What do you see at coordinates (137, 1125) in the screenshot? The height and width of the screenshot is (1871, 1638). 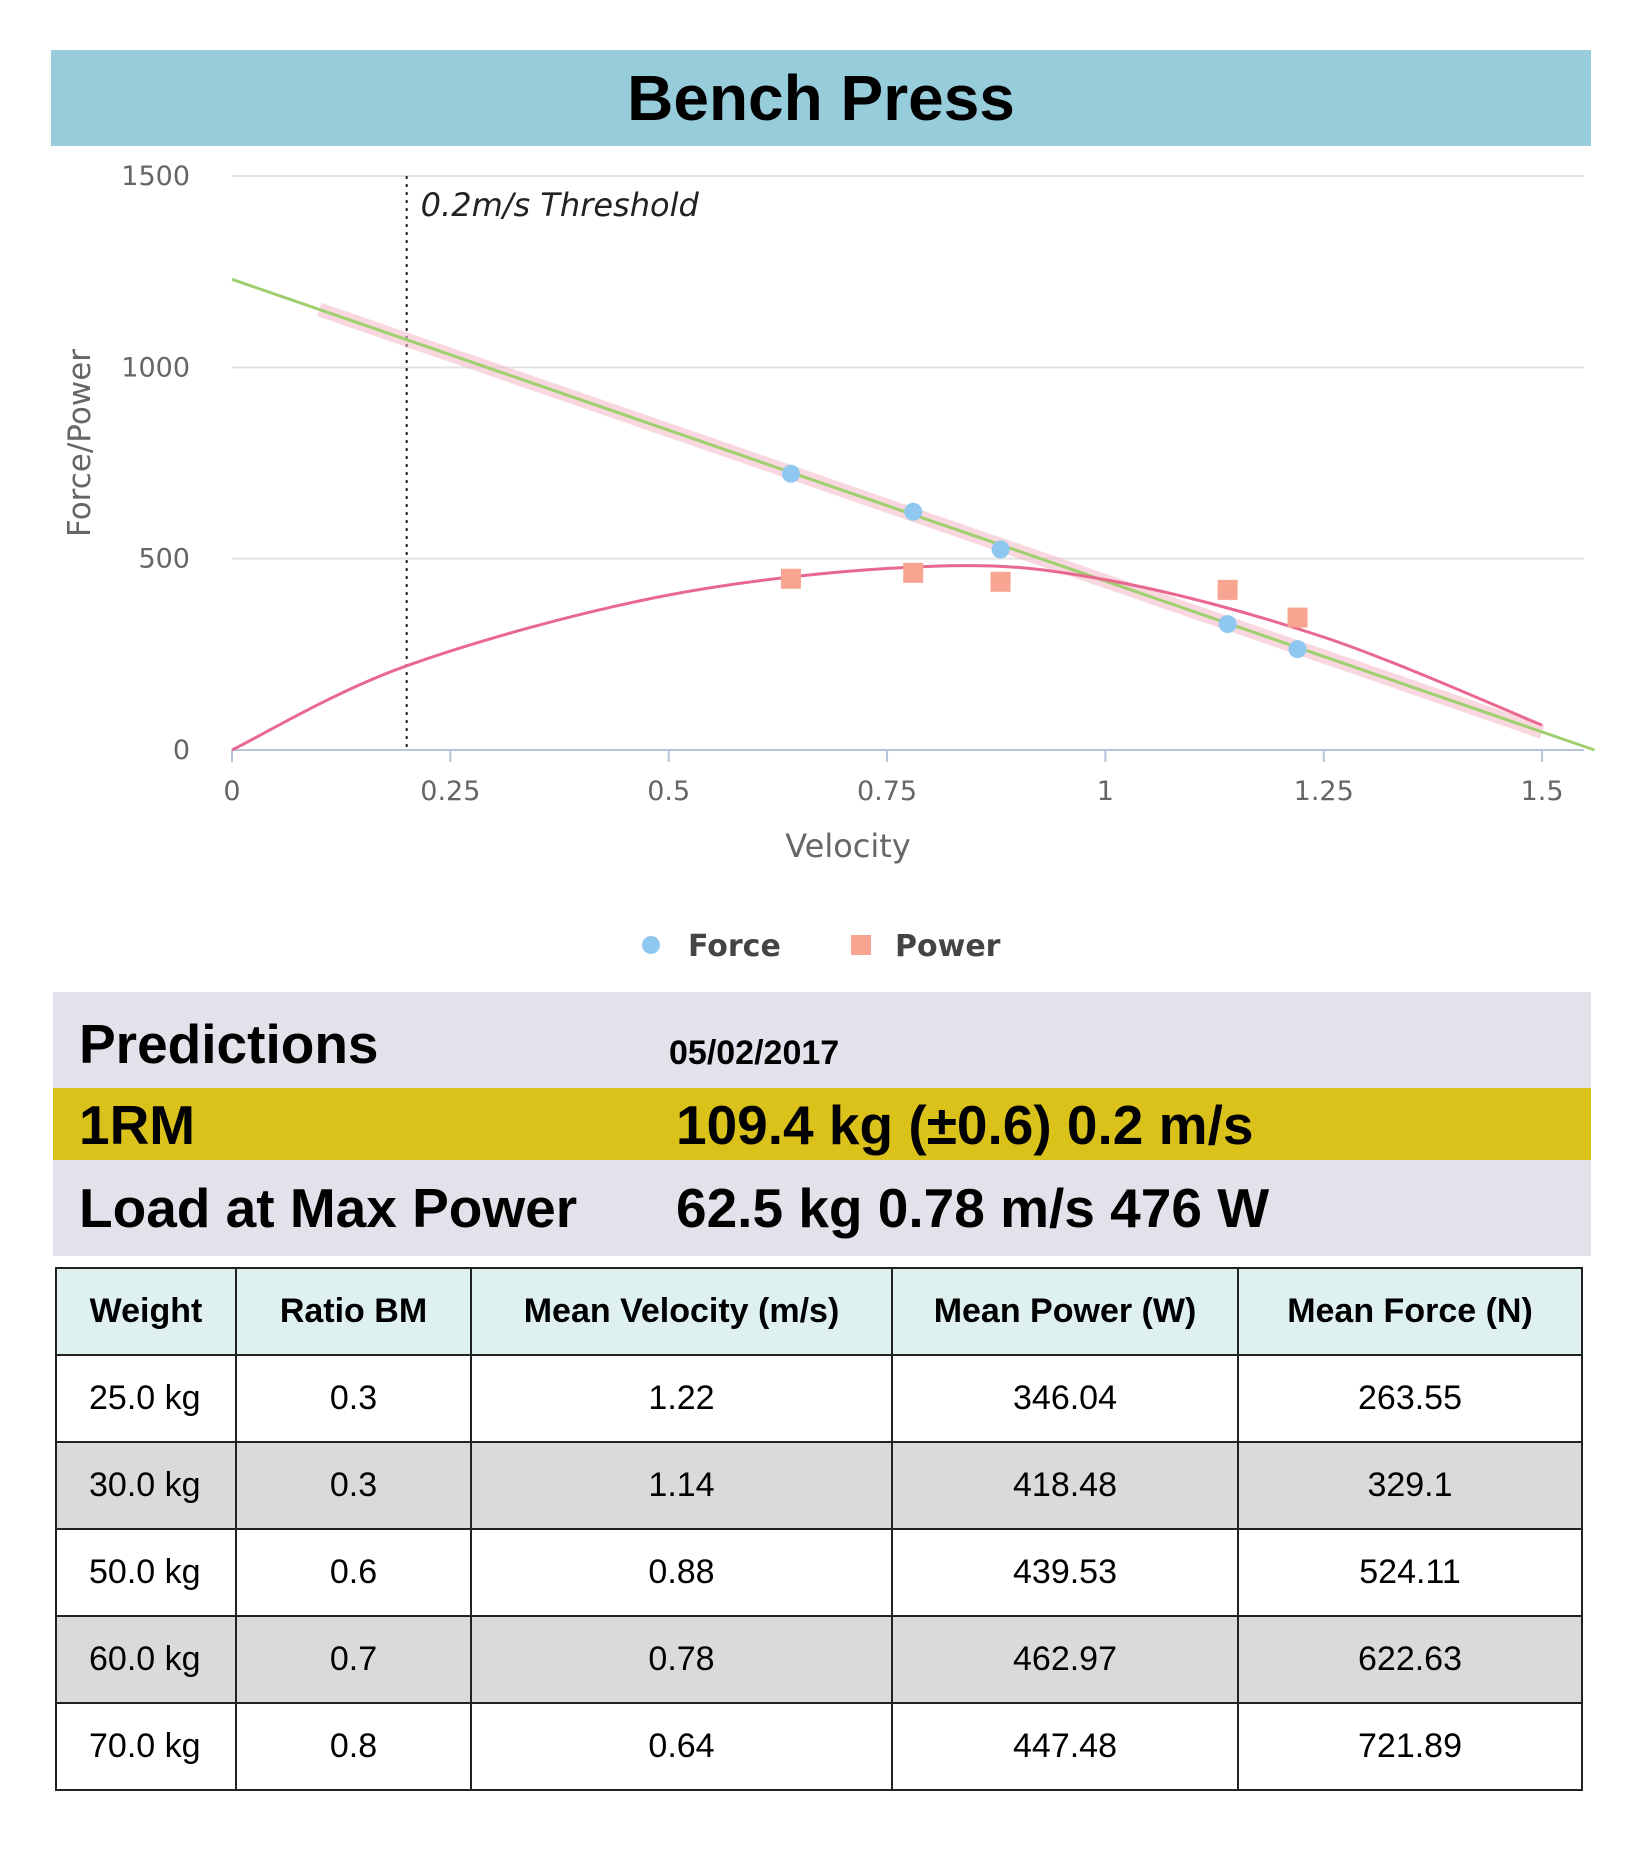 I see `one-rm-label: 1RM` at bounding box center [137, 1125].